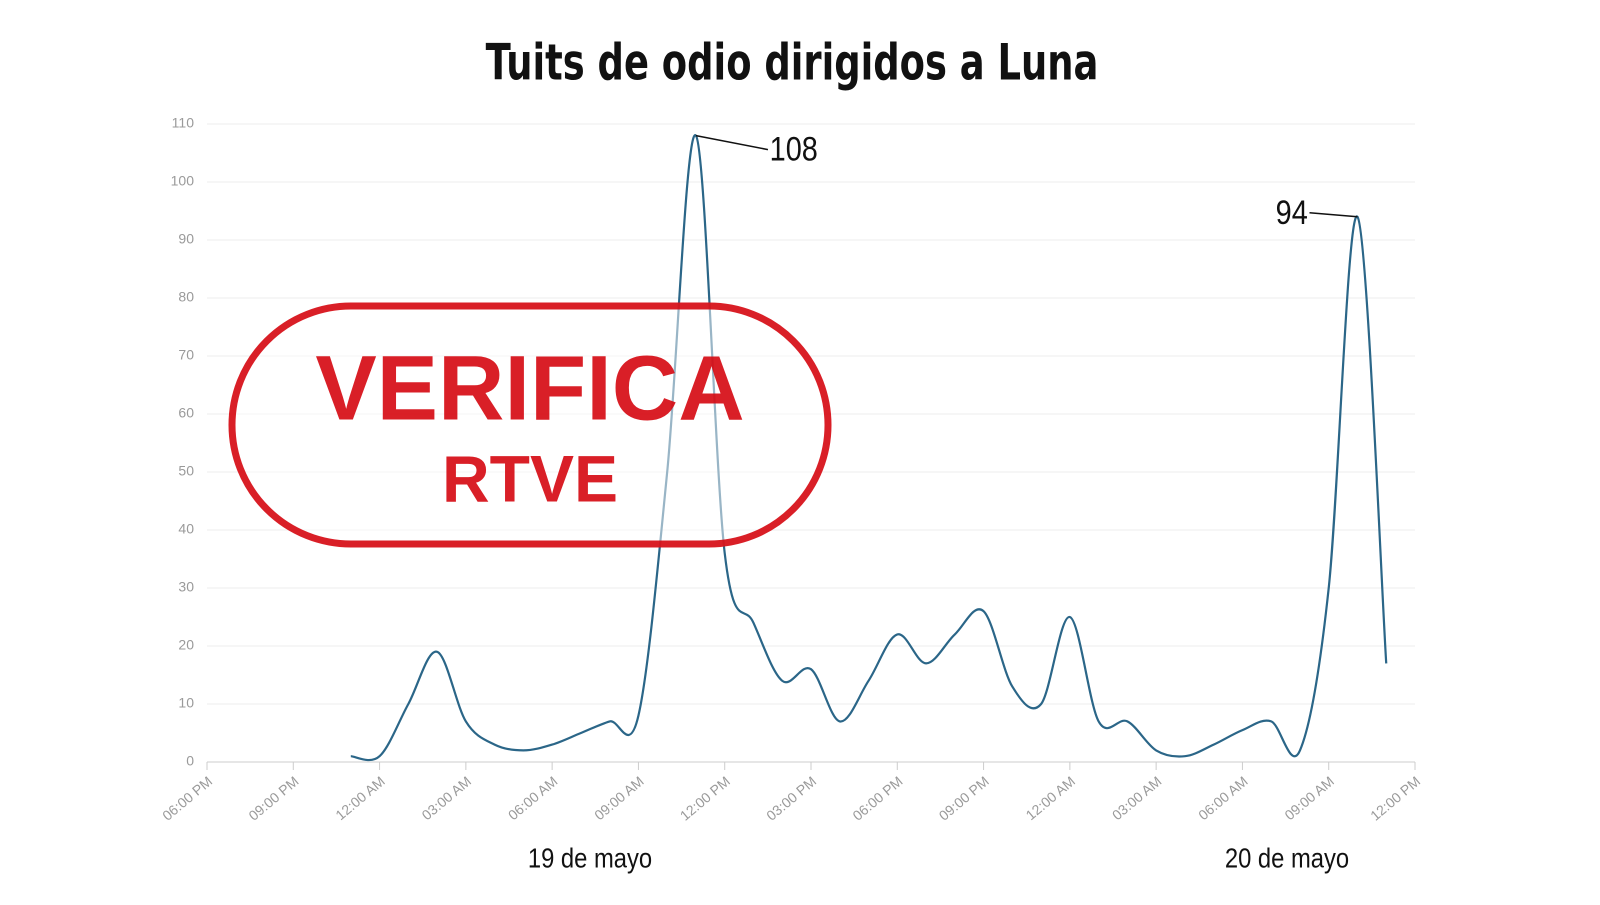  What do you see at coordinates (791, 798) in the screenshot?
I see `x-tick-label: 03:00 PM` at bounding box center [791, 798].